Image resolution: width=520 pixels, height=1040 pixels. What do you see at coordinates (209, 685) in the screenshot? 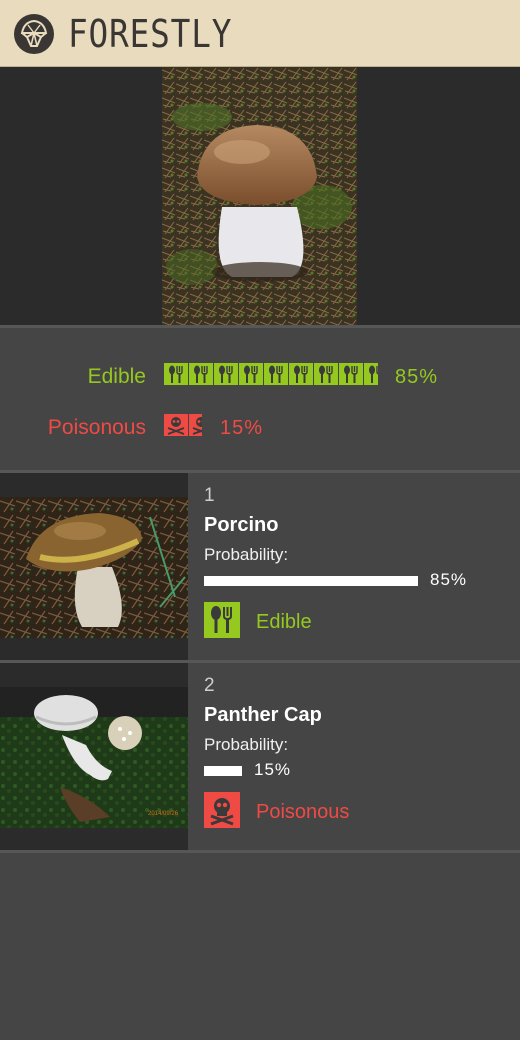
I see `result-rank: 2` at bounding box center [209, 685].